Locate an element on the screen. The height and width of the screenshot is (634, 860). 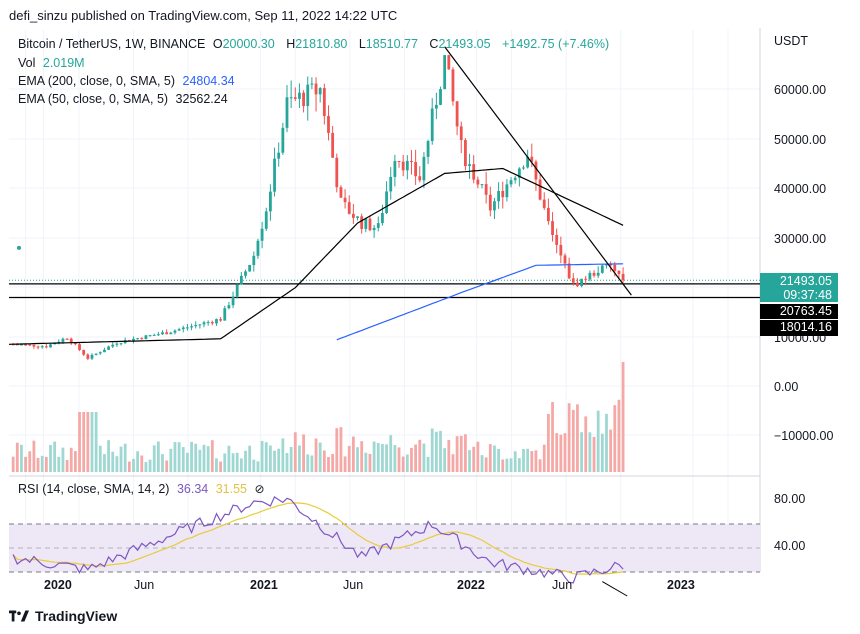
footer-brand: TradingView is located at coordinates (63, 616).